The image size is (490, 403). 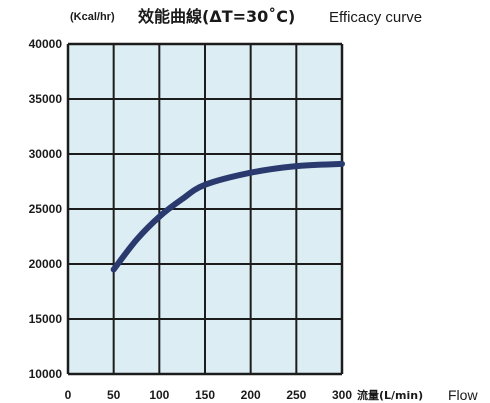 I want to click on x-axis-label-en: Flow, so click(x=463, y=395).